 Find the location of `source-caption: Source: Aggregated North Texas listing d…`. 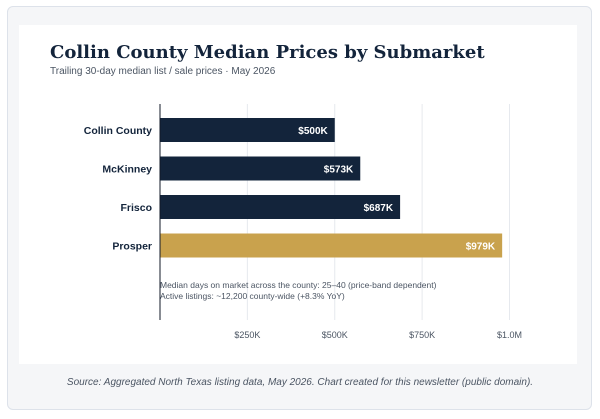

source-caption: Source: Aggregated North Texas listing d… is located at coordinates (300, 382).